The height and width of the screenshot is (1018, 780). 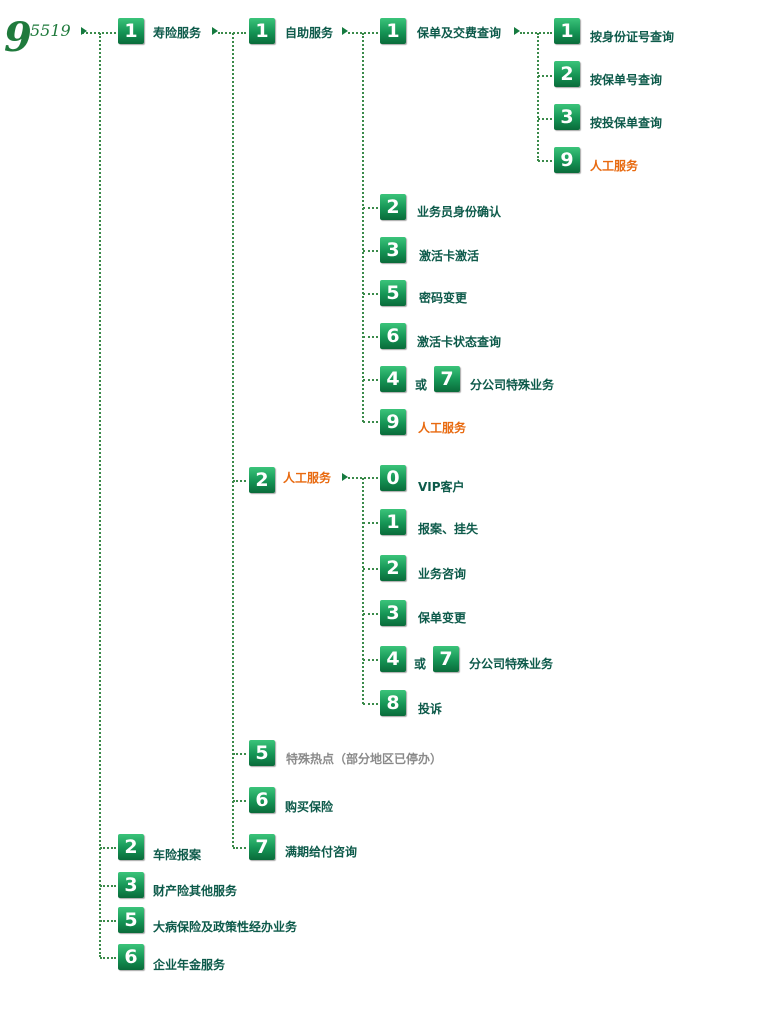 What do you see at coordinates (393, 422) in the screenshot?
I see `menu-key-self-manual: 9` at bounding box center [393, 422].